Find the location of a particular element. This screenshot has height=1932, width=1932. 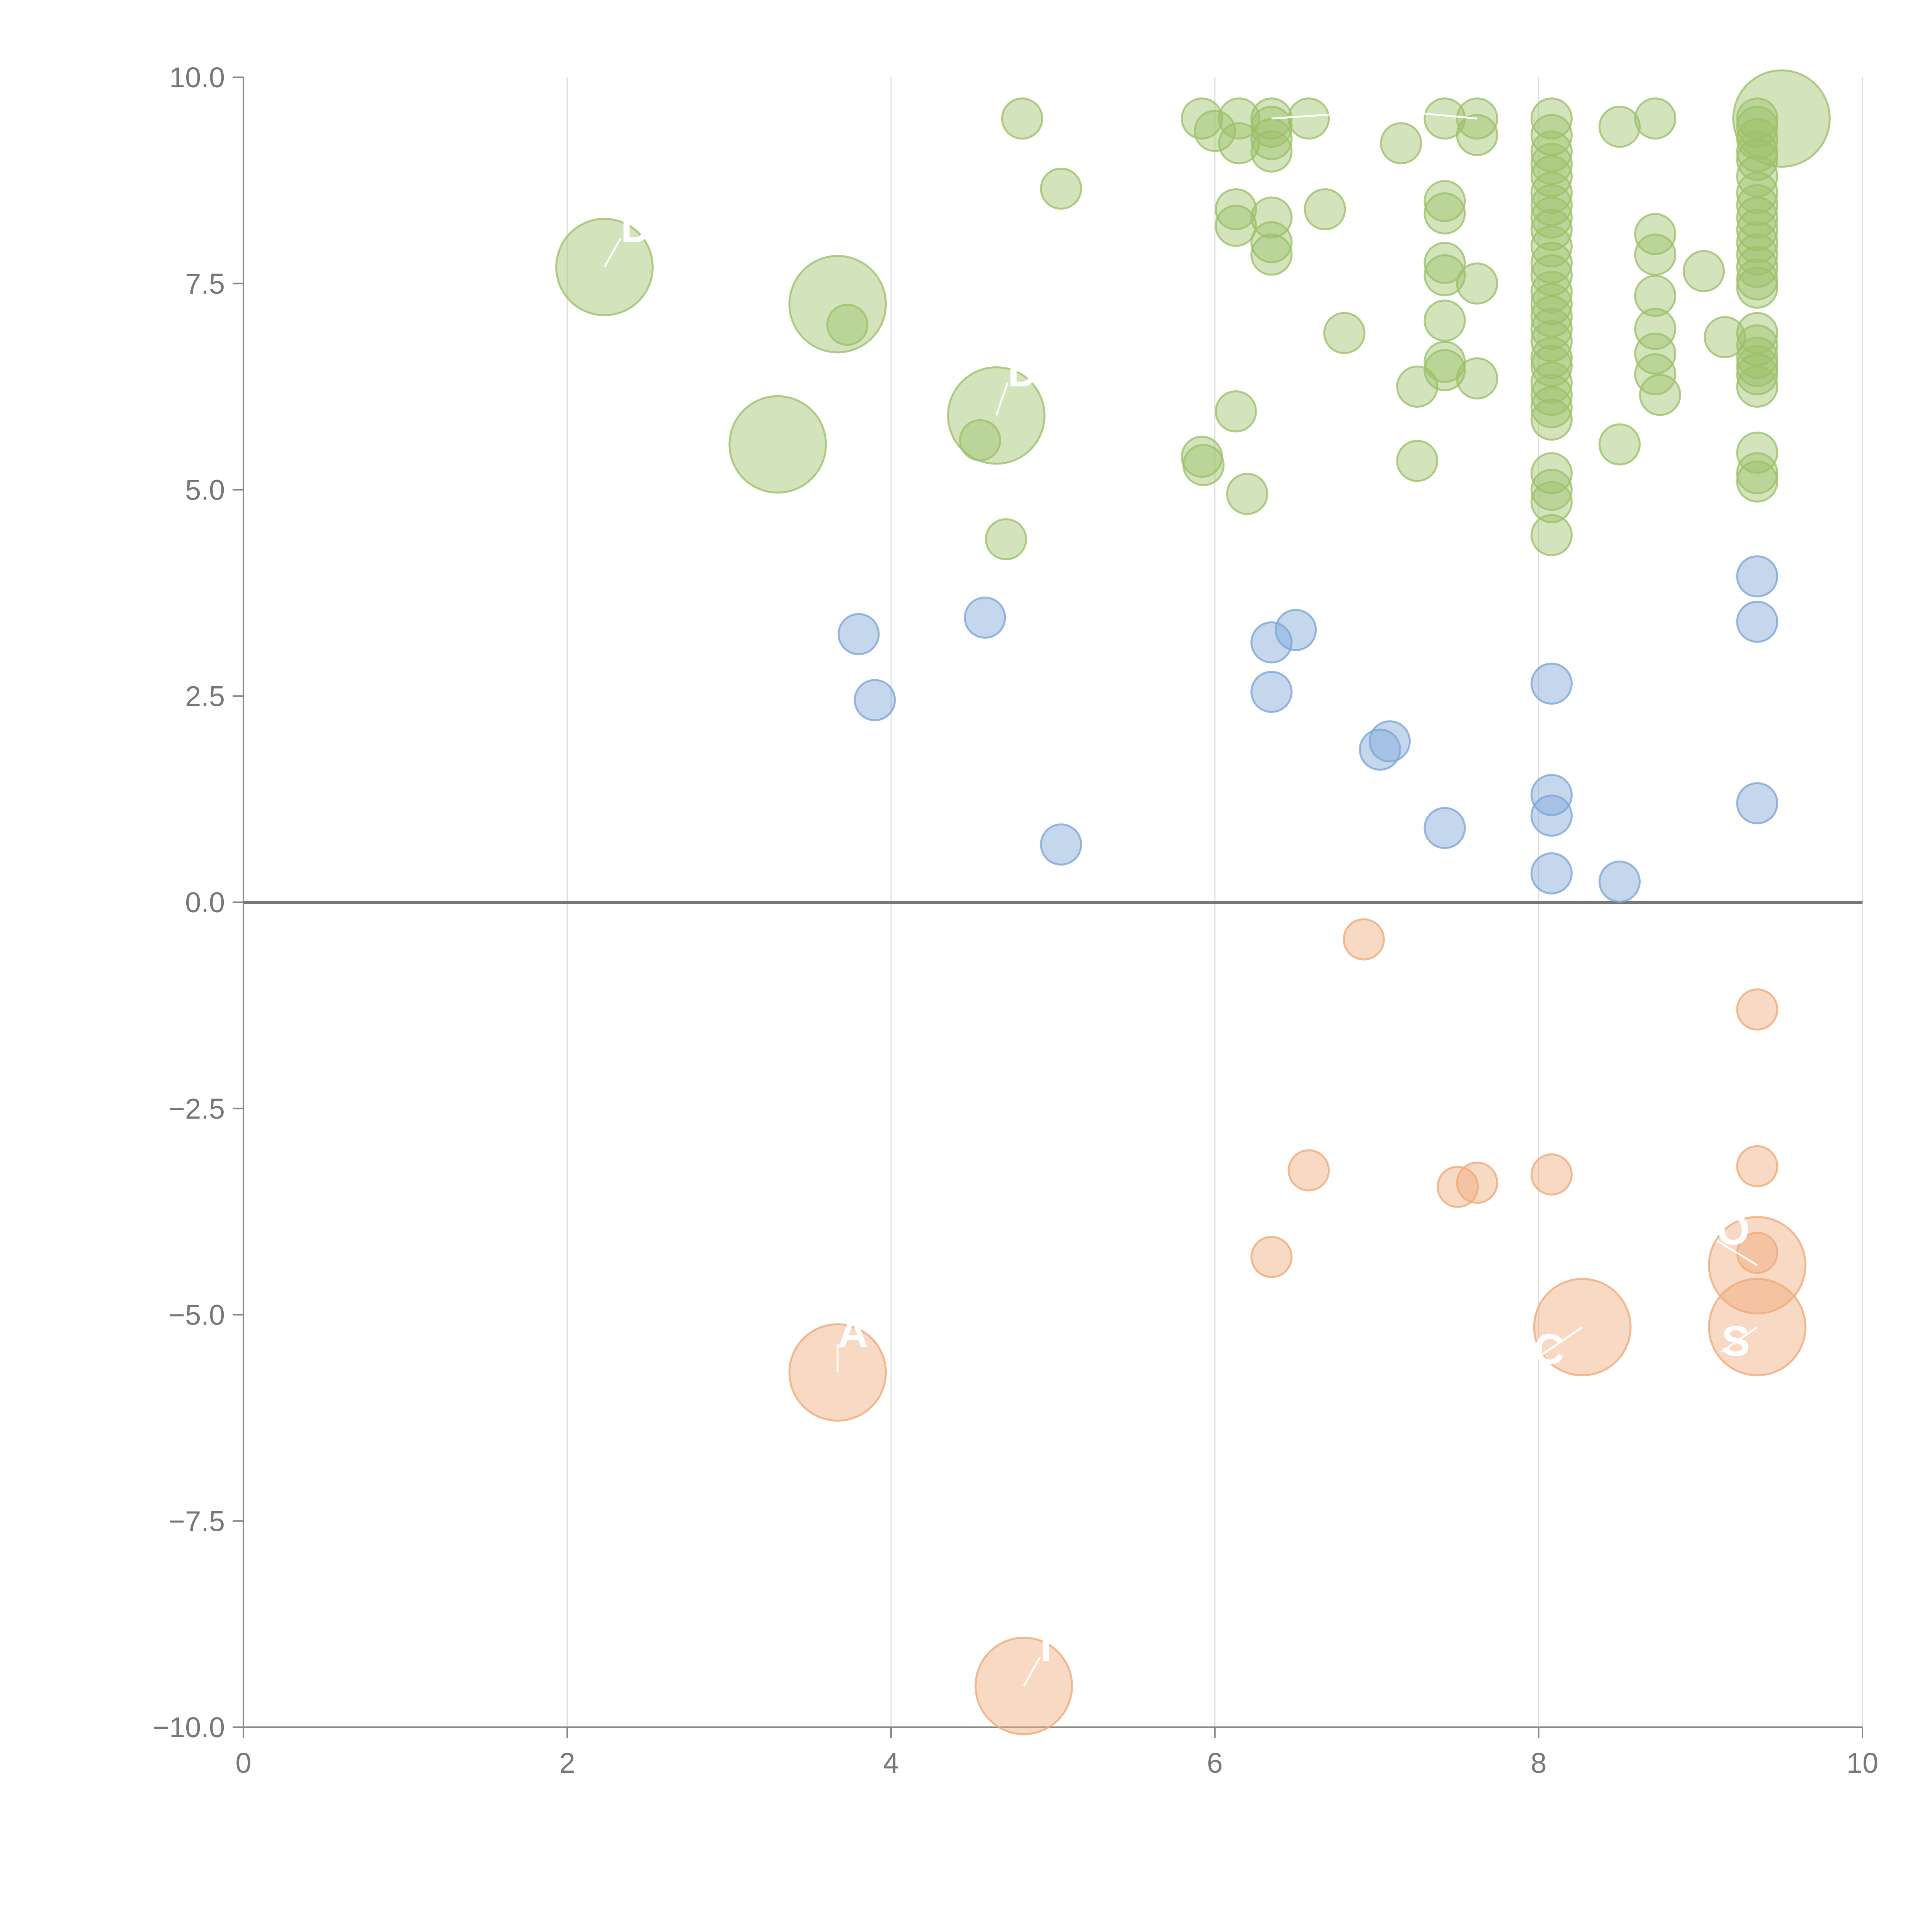

y-tick-label: −10.0 is located at coordinates (189, 1727).